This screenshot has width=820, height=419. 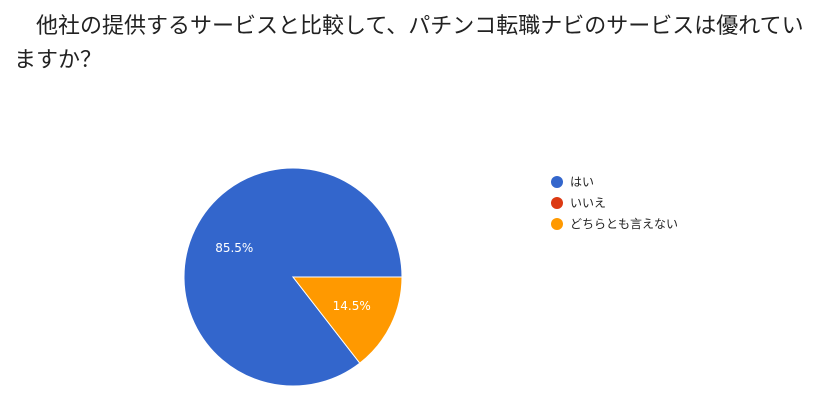 What do you see at coordinates (582, 182) in the screenshot?
I see `legend-label-0: はい` at bounding box center [582, 182].